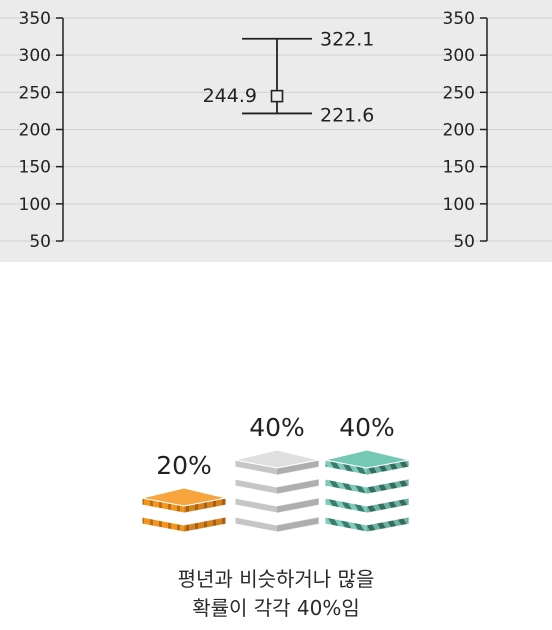 The width and height of the screenshot is (552, 630). What do you see at coordinates (347, 115) in the screenshot?
I see `low-value-label: 221.6` at bounding box center [347, 115].